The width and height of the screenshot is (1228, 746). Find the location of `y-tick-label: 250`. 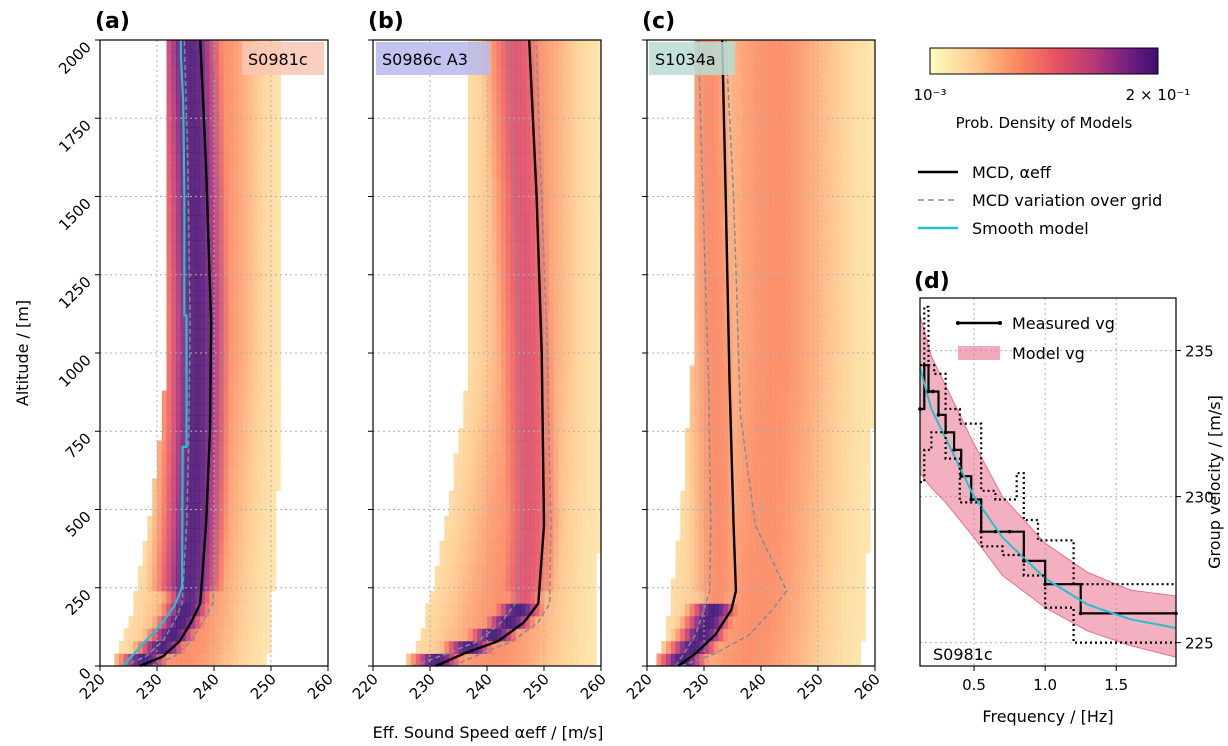

y-tick-label: 250 is located at coordinates (78, 602).